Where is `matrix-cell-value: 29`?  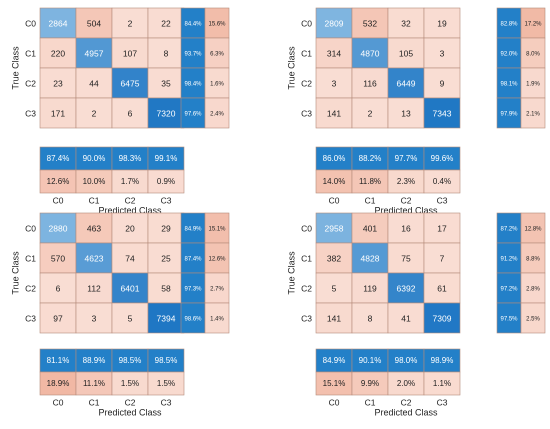
matrix-cell-value: 29 is located at coordinates (166, 228).